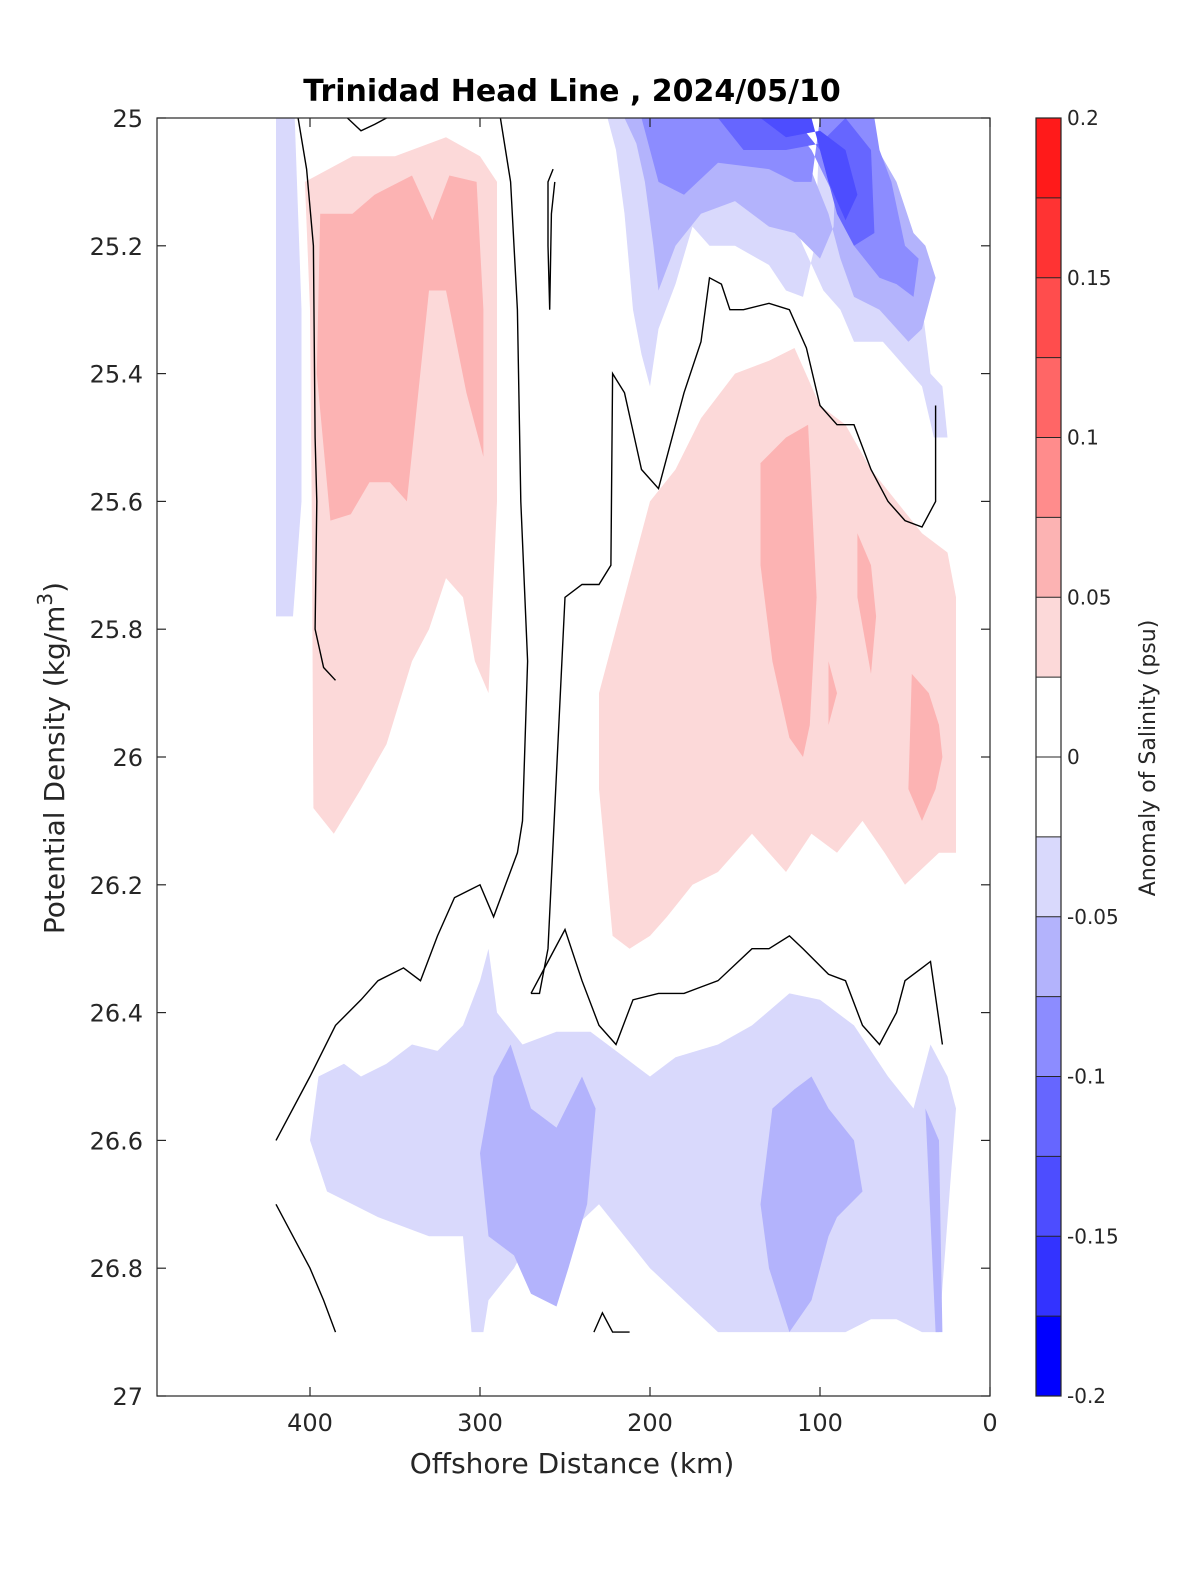 The image size is (1200, 1579). Describe the element at coordinates (1089, 597) in the screenshot. I see `colorbar-tick-label: 0.05` at that location.